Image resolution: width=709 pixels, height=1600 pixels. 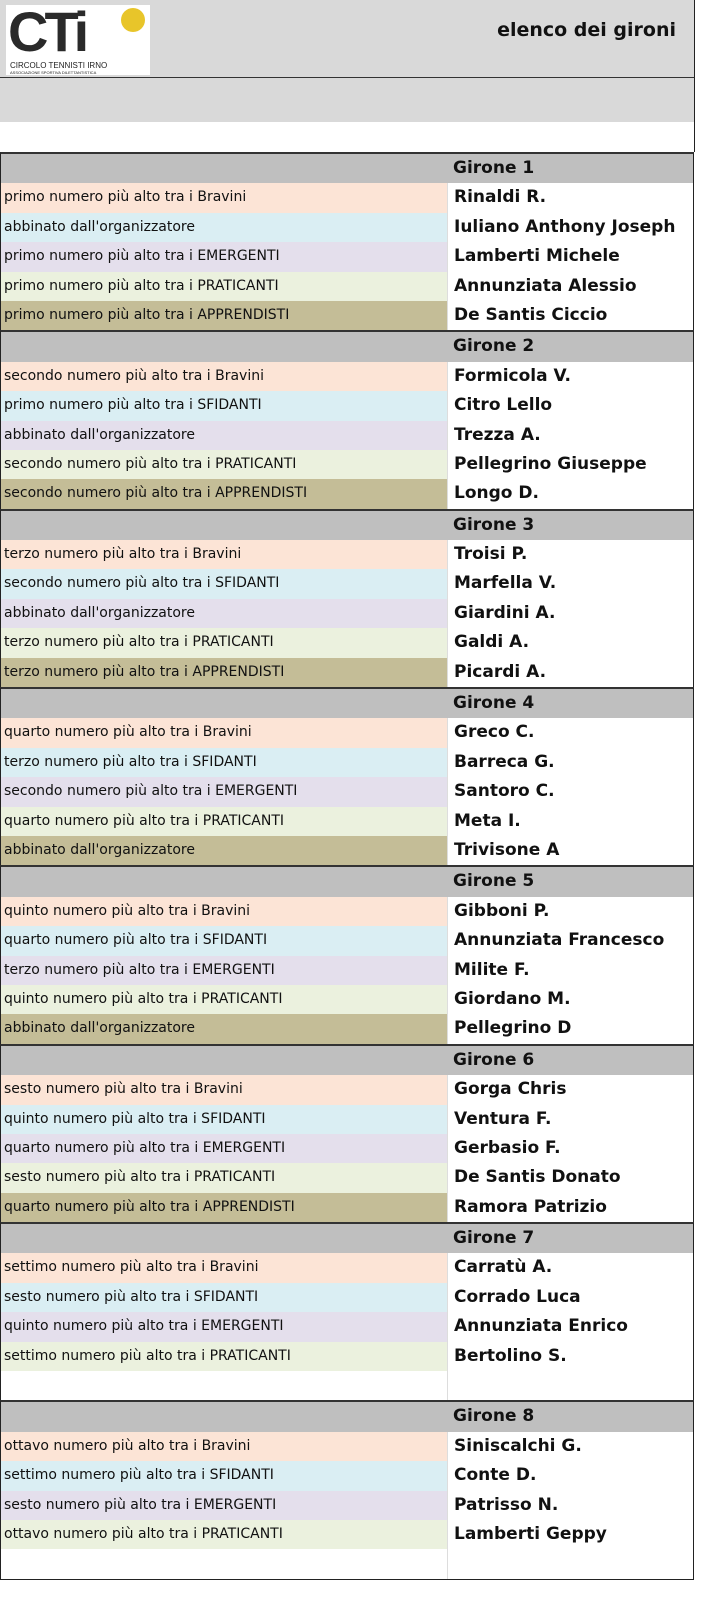 I want to click on girone-header: Girone 3, so click(x=347, y=525).